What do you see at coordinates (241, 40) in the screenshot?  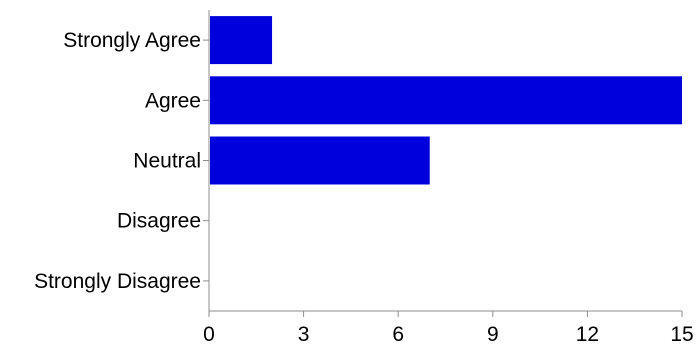 I see `bar-strongly-agree` at bounding box center [241, 40].